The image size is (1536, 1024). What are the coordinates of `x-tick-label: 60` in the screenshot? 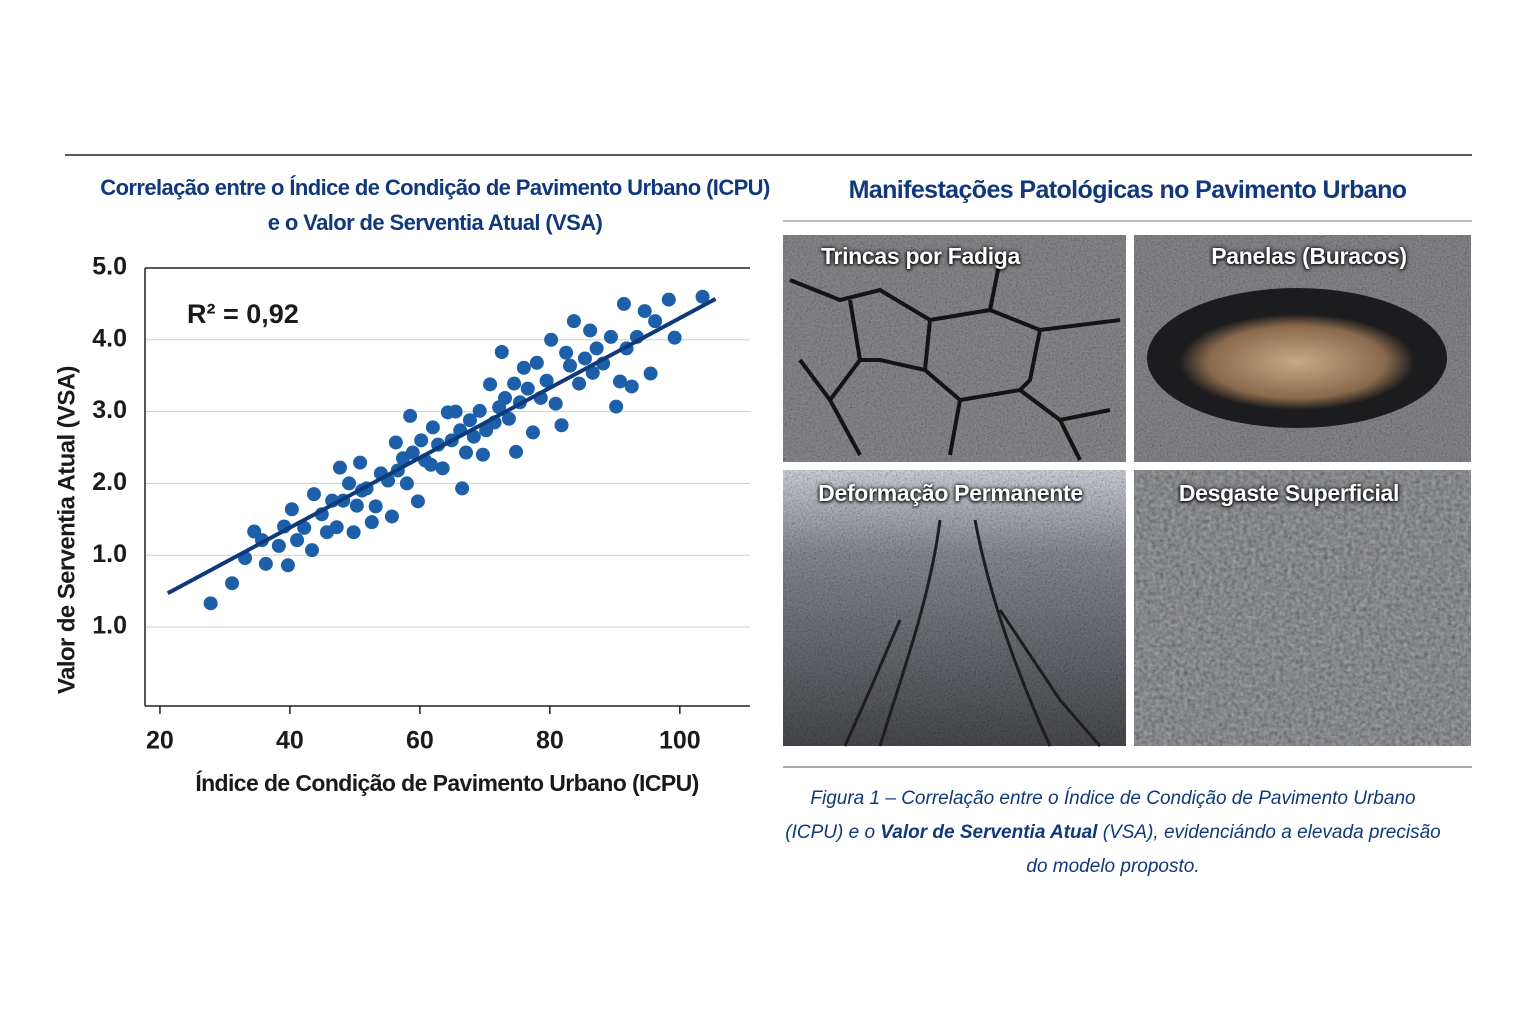 It's located at (420, 741).